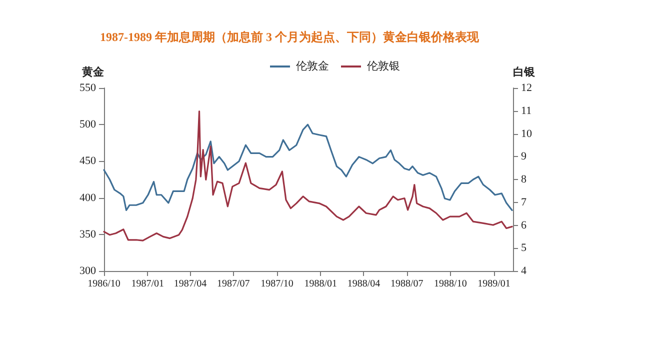 Image resolution: width=670 pixels, height=347 pixels. I want to click on x-tick-label: 1987/04, so click(190, 284).